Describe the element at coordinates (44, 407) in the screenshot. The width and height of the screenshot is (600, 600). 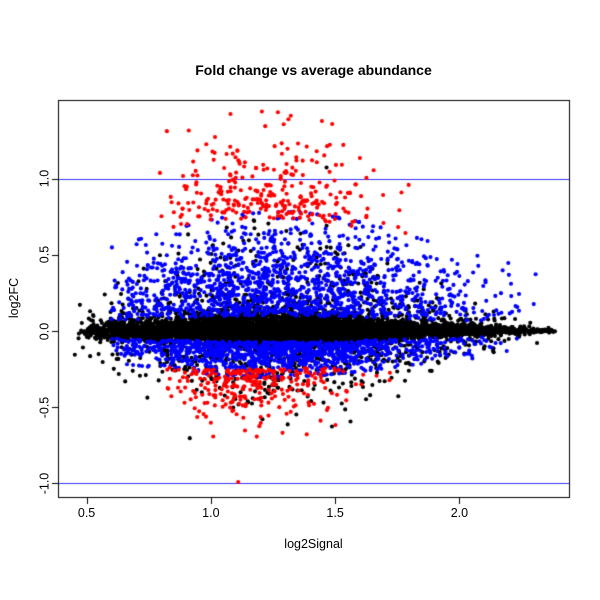
I see `y-tick-label: -0.5` at that location.